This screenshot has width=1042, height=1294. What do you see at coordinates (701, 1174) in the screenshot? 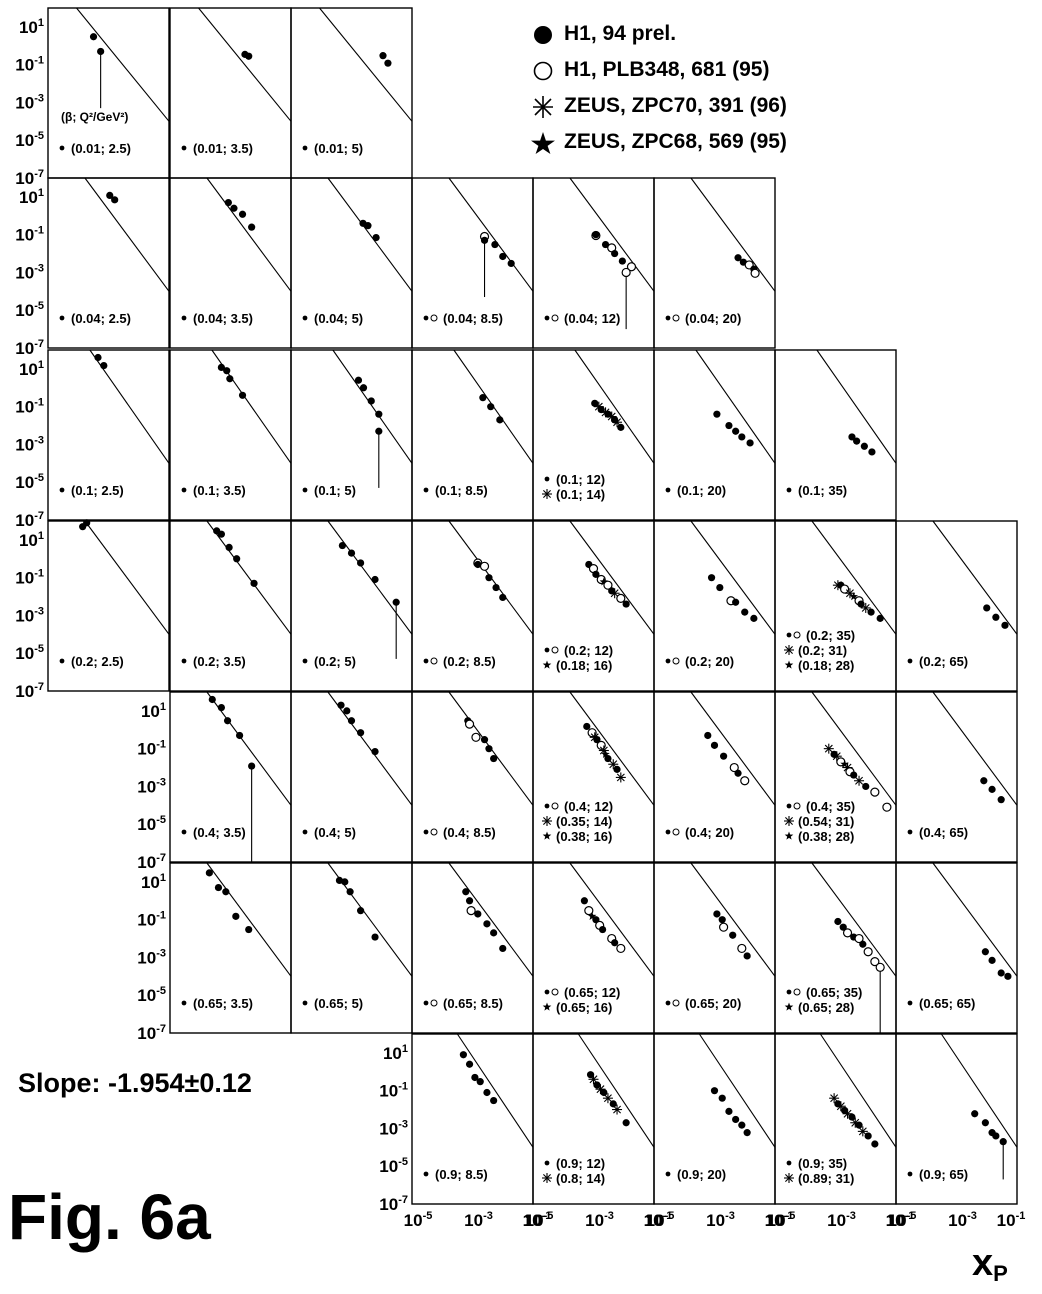
I see `panel-label: (0.9; 20)` at bounding box center [701, 1174].